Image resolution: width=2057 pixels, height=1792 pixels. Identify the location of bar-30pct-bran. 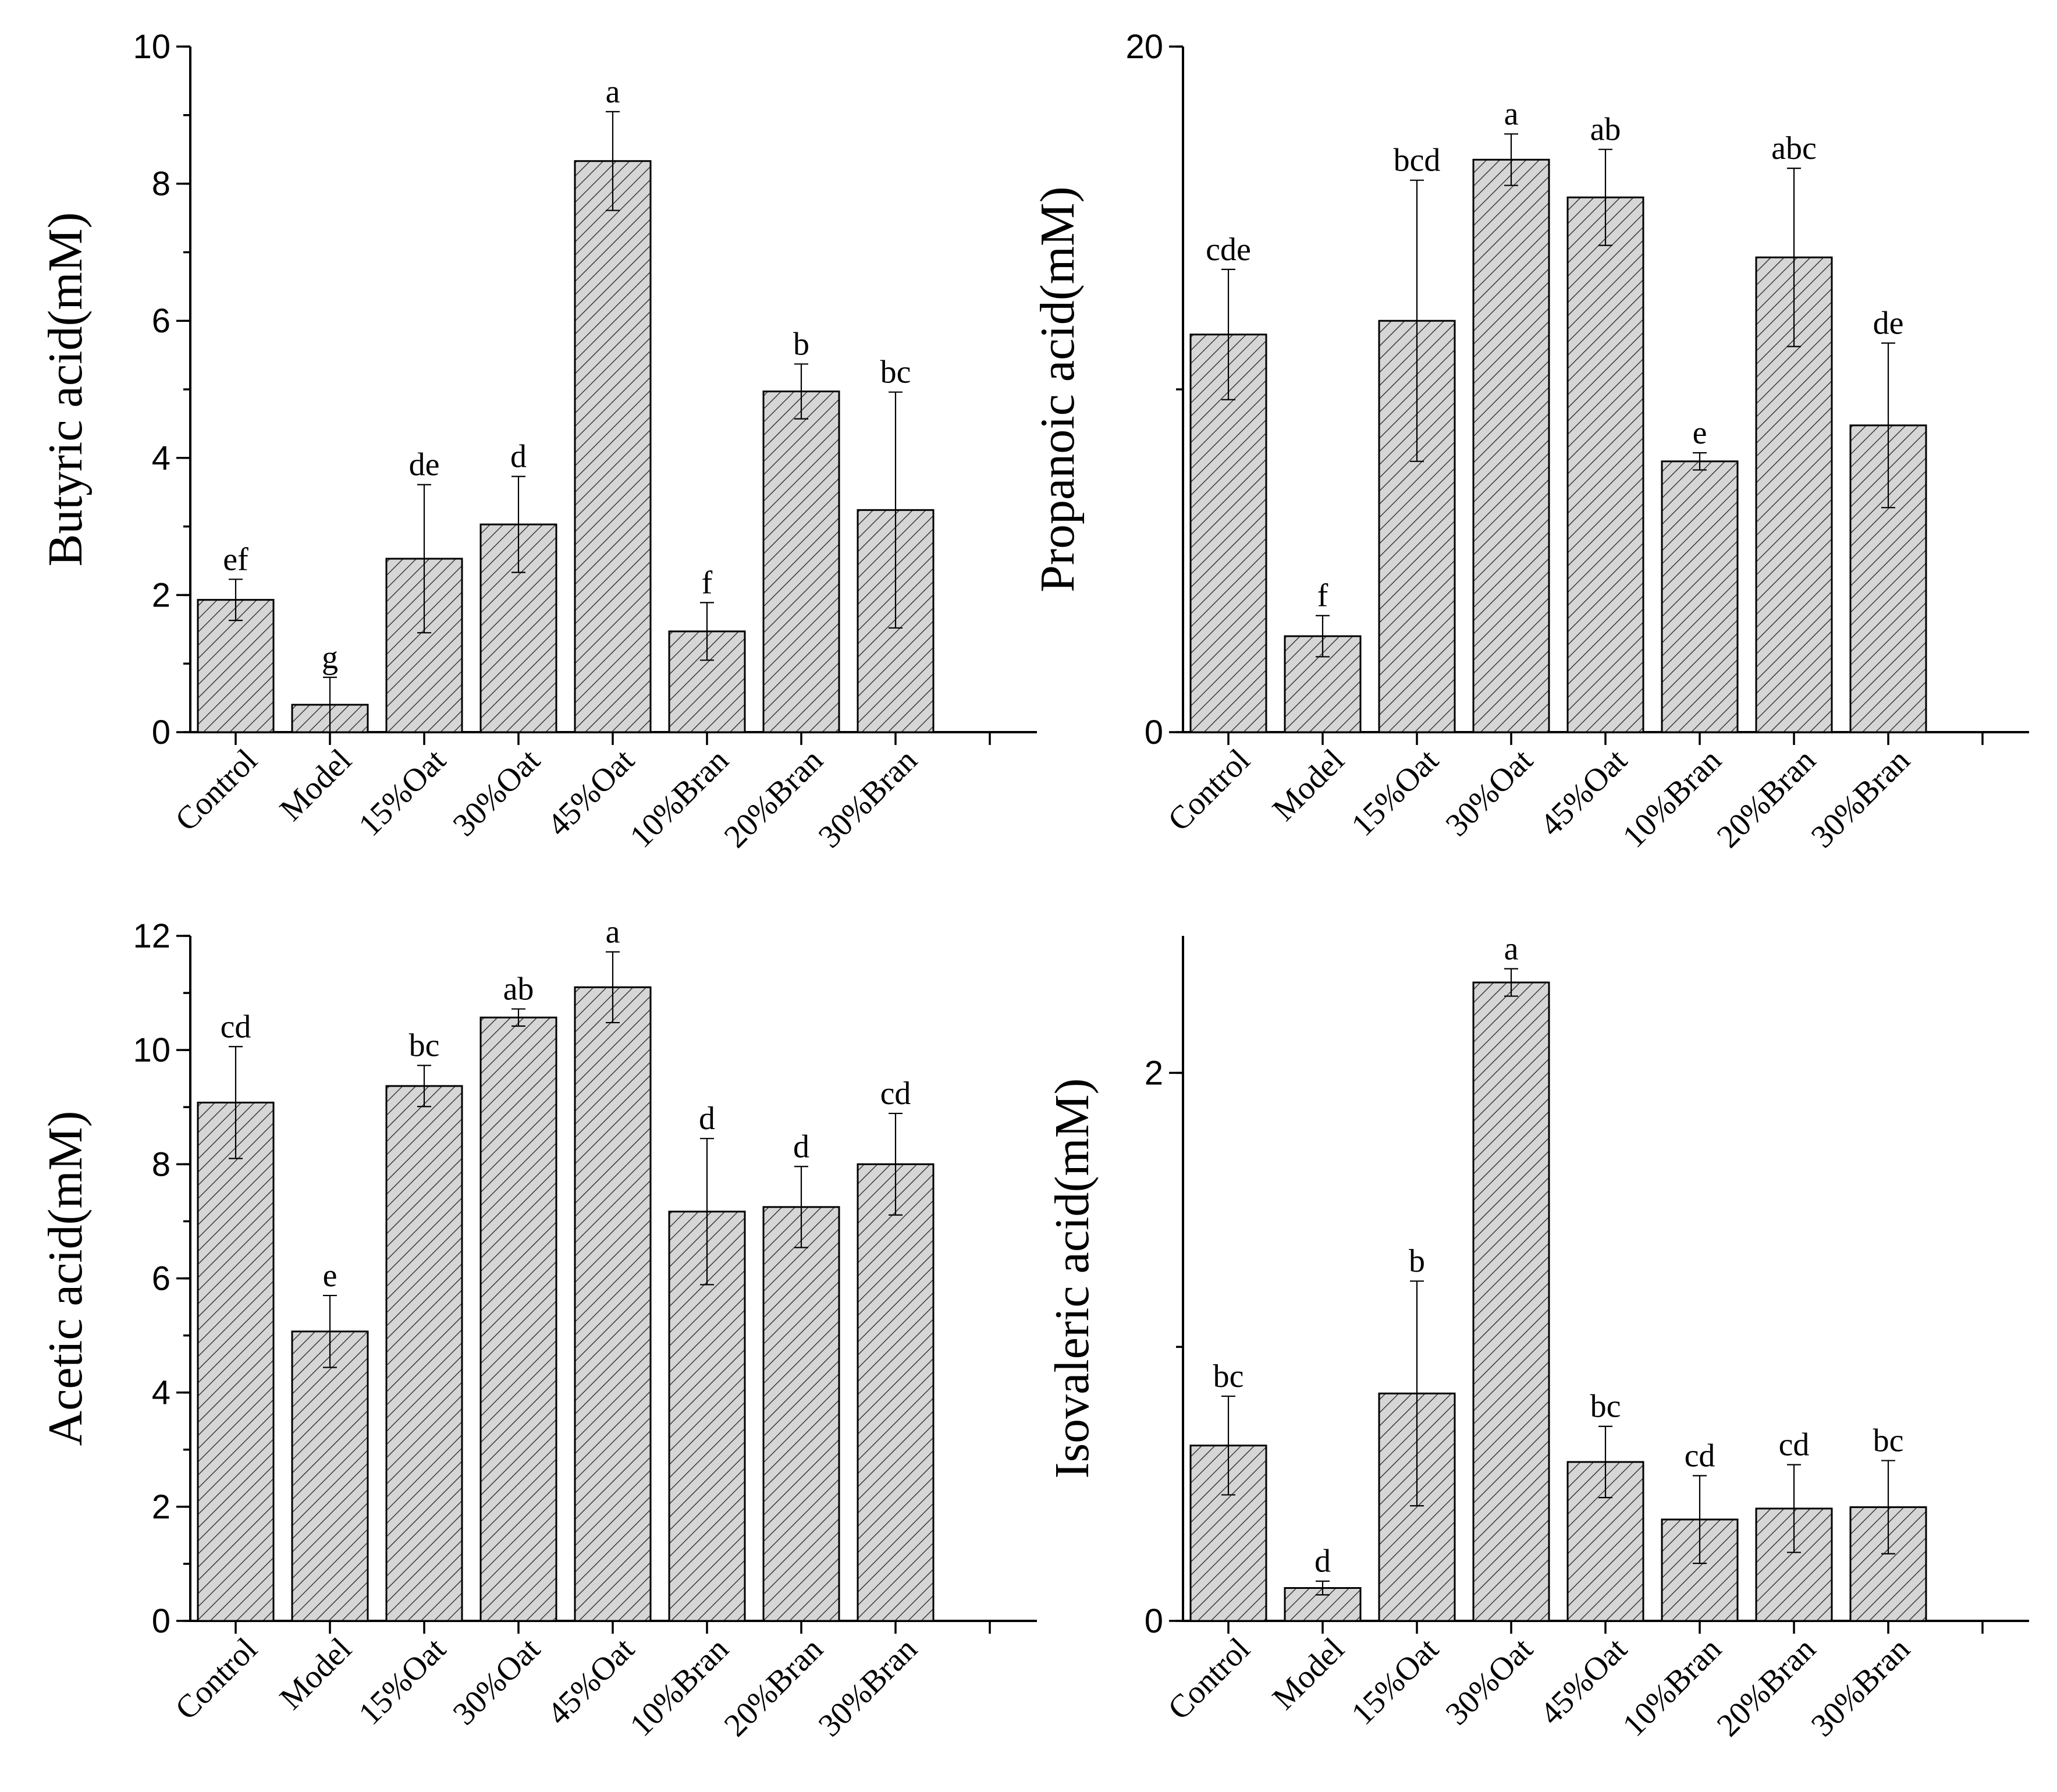
(896, 1392).